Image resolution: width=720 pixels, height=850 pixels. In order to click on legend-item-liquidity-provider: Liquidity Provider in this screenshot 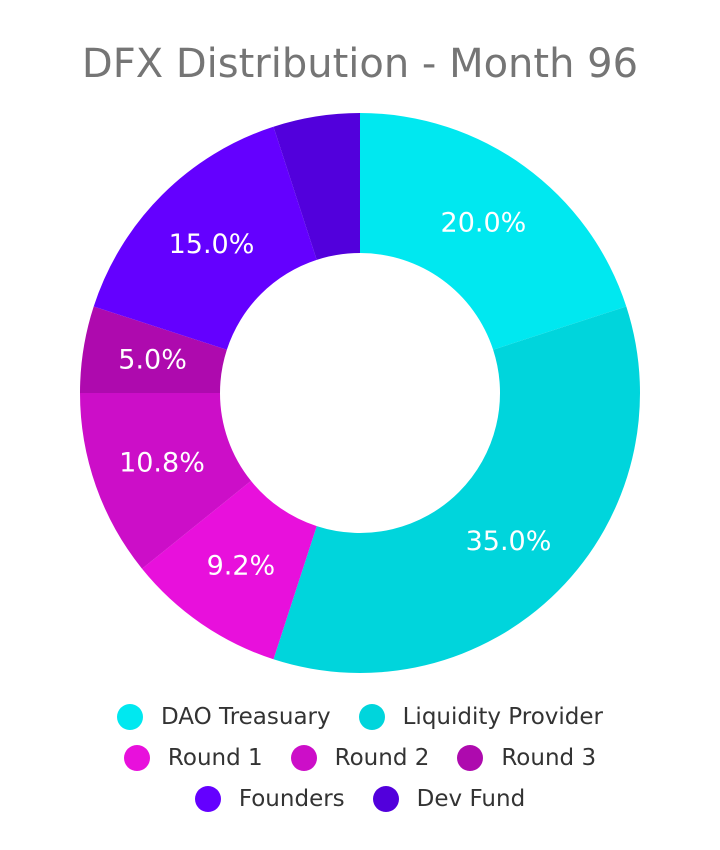, I will do `click(481, 716)`.